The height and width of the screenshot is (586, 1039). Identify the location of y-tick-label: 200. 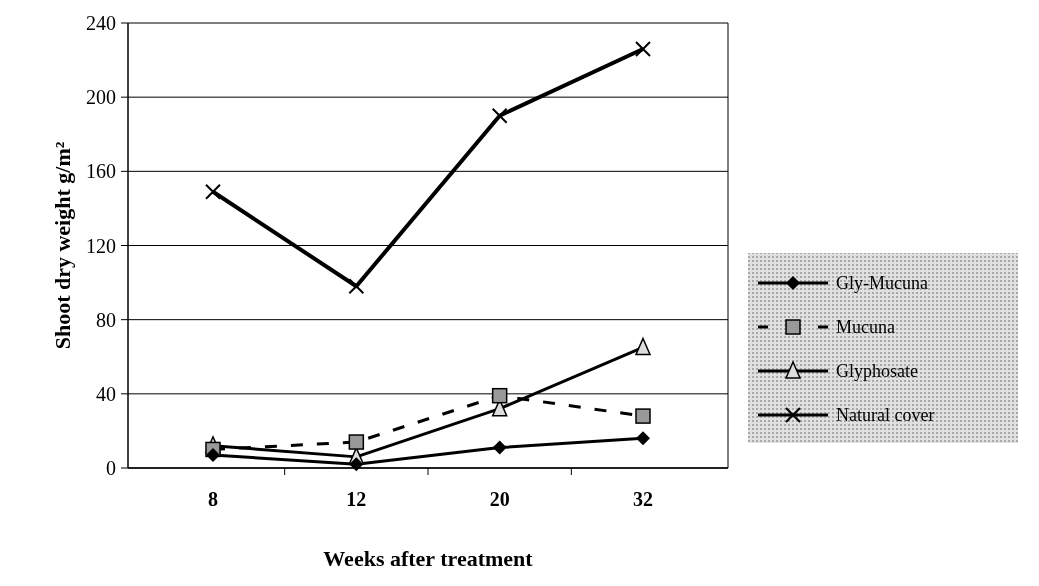
(101, 97).